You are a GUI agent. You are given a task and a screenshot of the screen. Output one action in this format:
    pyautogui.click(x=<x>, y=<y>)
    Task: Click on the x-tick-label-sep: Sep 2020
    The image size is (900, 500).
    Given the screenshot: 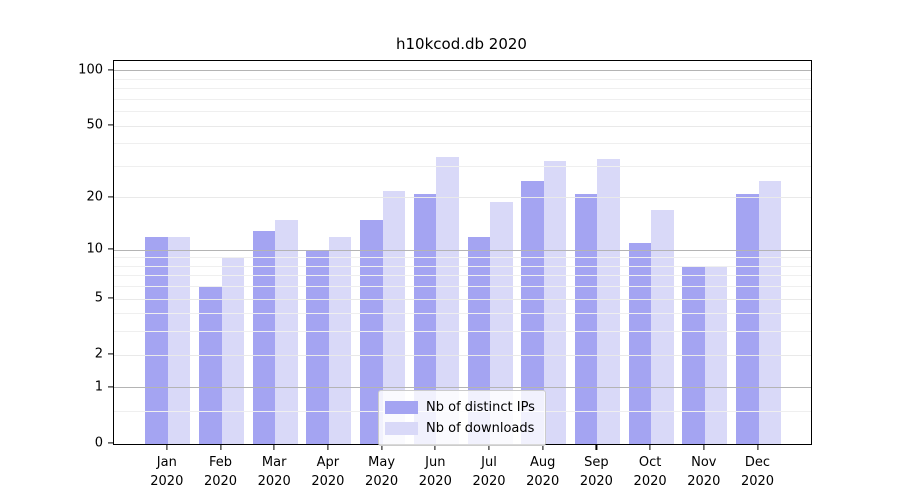 What is the action you would take?
    pyautogui.click(x=596, y=472)
    